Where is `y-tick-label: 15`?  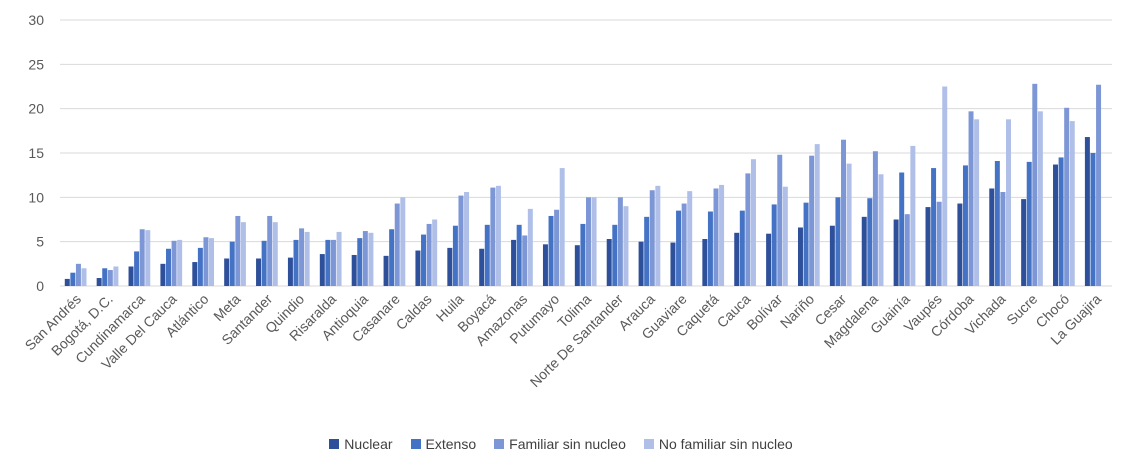 y-tick-label: 15 is located at coordinates (36, 153).